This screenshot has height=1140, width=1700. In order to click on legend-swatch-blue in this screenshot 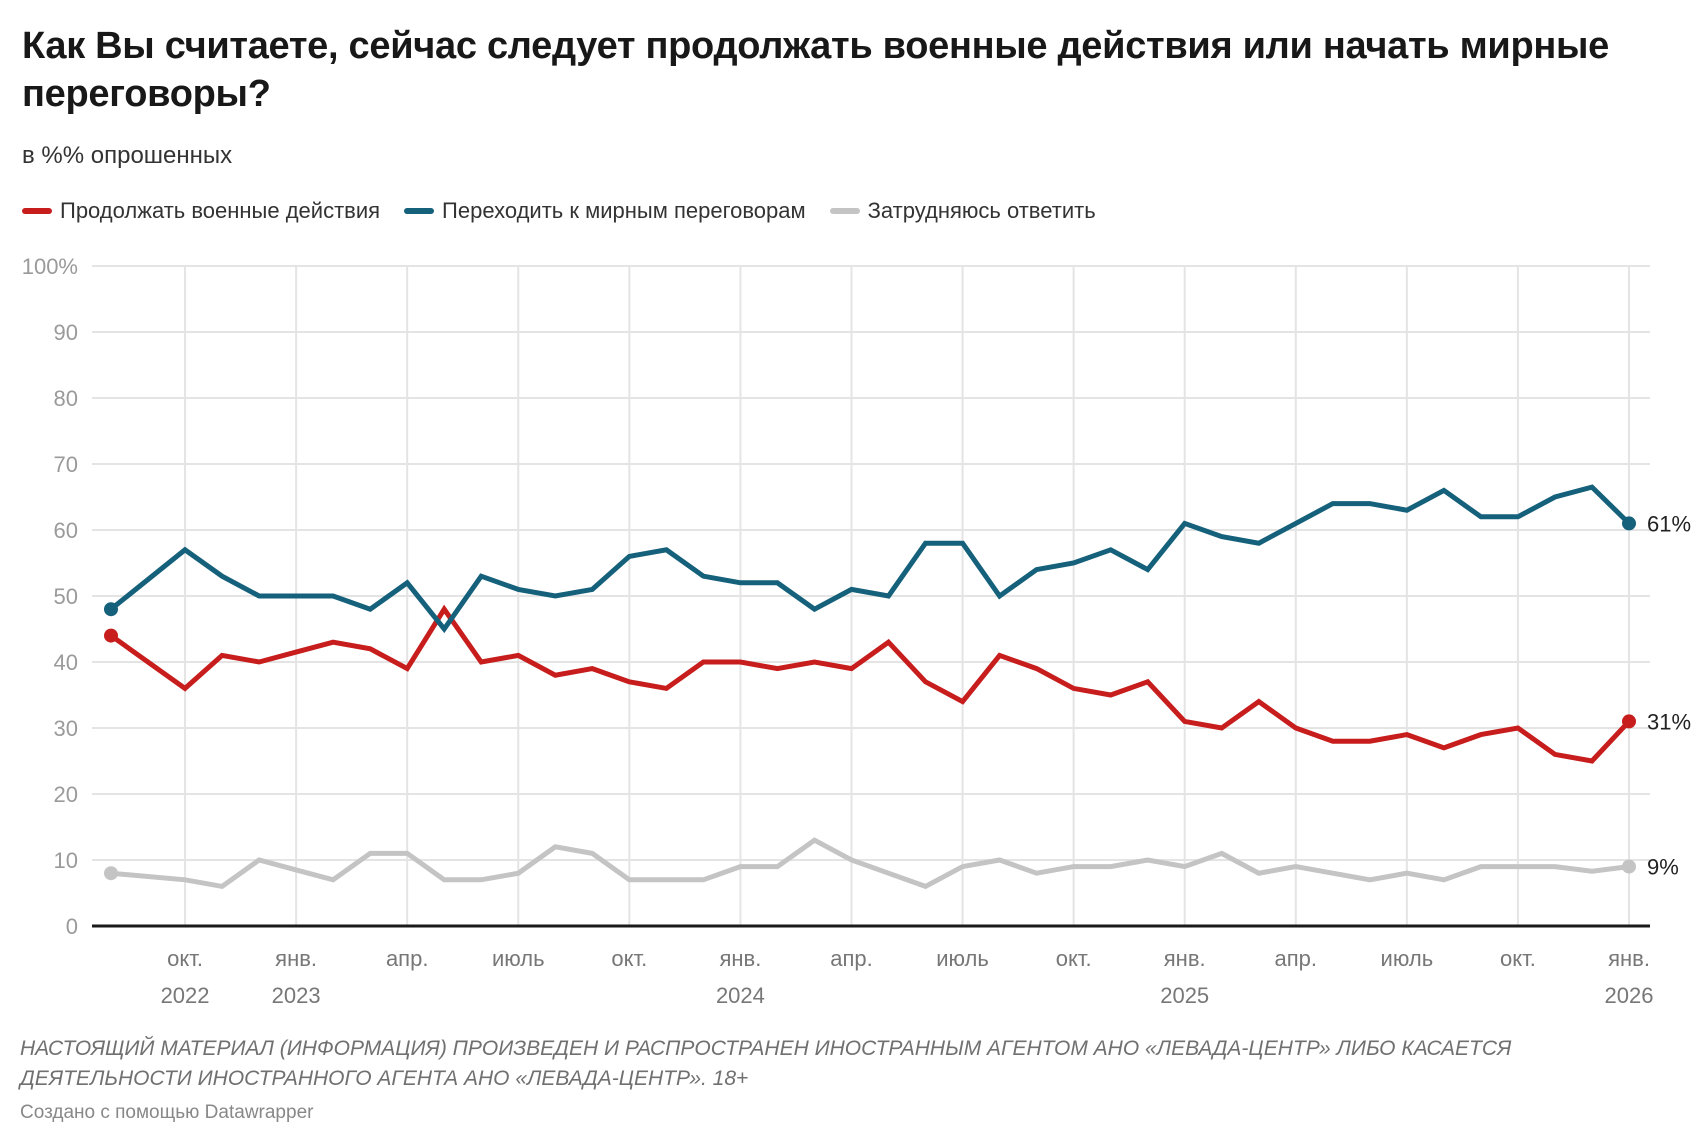, I will do `click(419, 211)`.